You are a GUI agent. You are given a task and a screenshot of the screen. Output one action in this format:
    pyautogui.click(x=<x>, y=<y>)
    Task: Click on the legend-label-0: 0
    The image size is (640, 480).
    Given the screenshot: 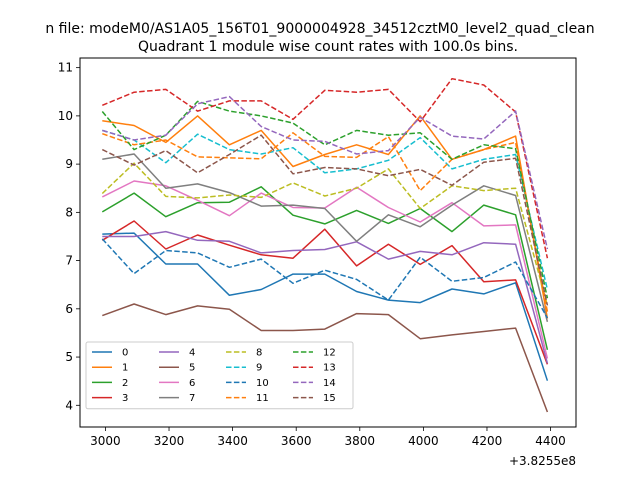 What is the action you would take?
    pyautogui.click(x=125, y=353)
    